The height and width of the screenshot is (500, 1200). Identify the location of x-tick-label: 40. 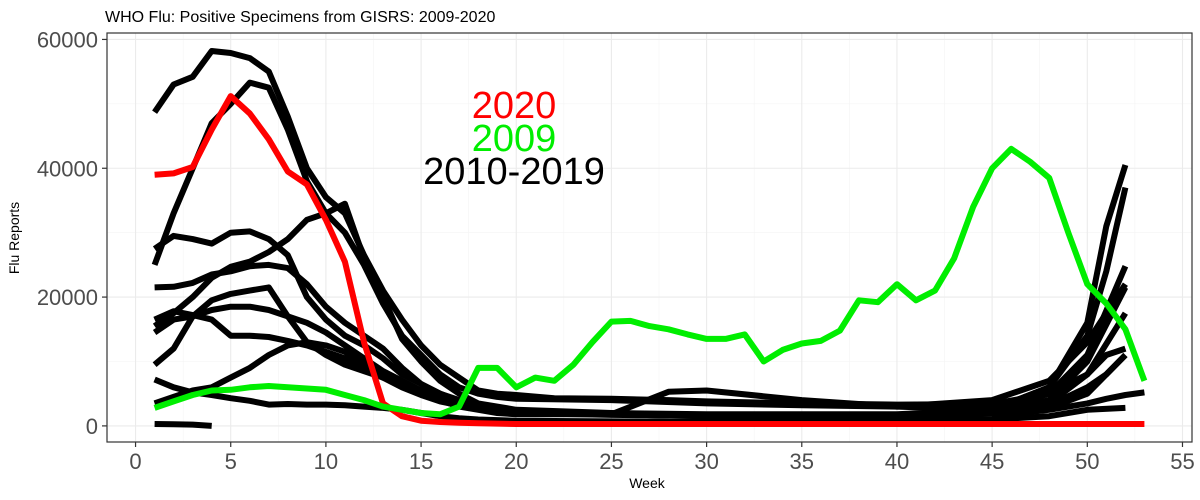
(897, 461).